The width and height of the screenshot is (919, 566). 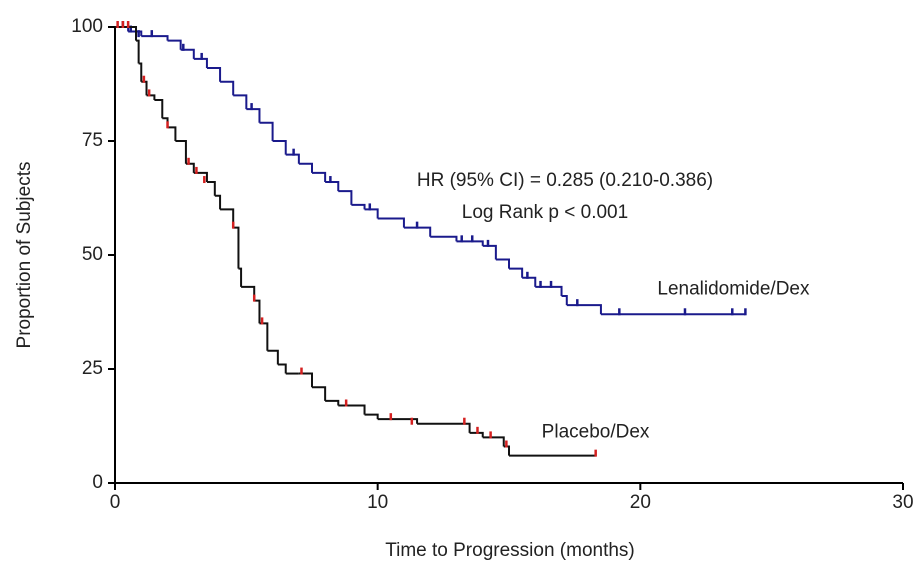 I want to click on annotation: HR (95% CI) = 0.285 (0.210-0.386), so click(x=565, y=180).